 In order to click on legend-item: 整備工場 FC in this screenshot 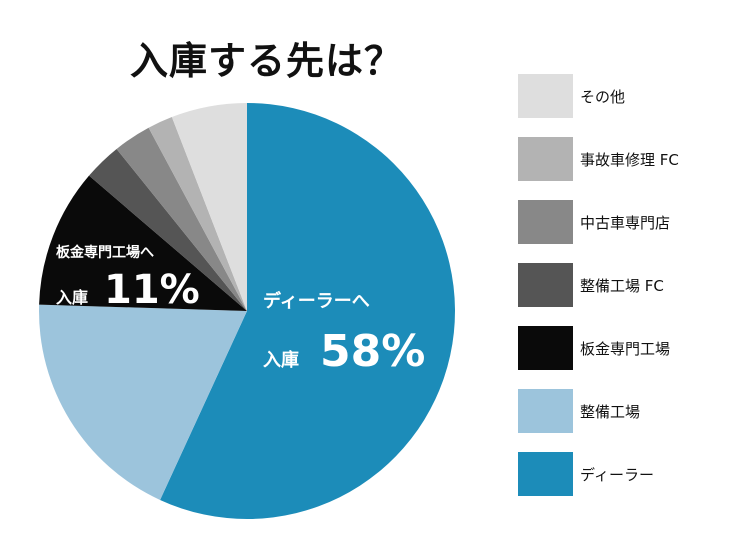, I will do `click(628, 285)`.